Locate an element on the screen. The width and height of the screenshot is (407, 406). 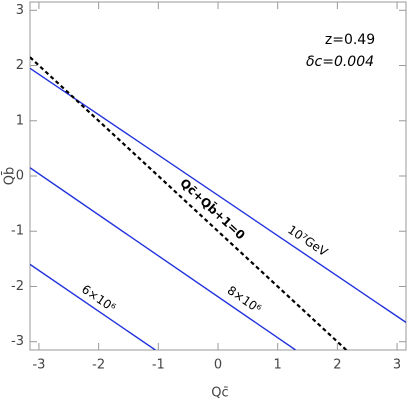
annotation: z=0.49 is located at coordinates (350, 40).